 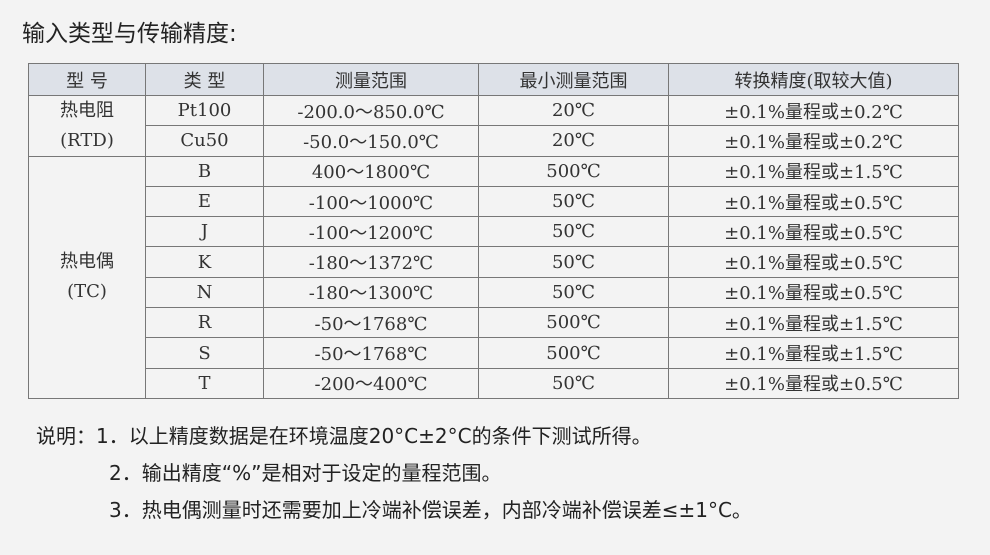 What do you see at coordinates (204, 141) in the screenshot?
I see `type-cell: Cu50` at bounding box center [204, 141].